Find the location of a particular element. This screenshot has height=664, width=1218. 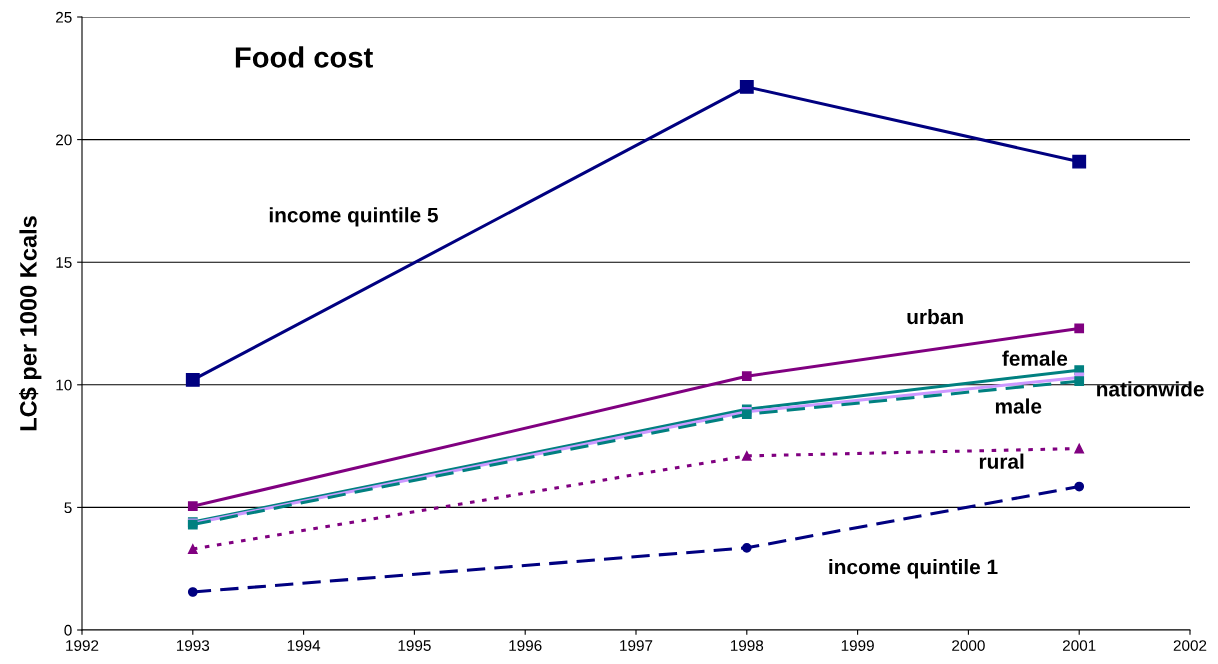

series-label: nationwide is located at coordinates (1150, 389).